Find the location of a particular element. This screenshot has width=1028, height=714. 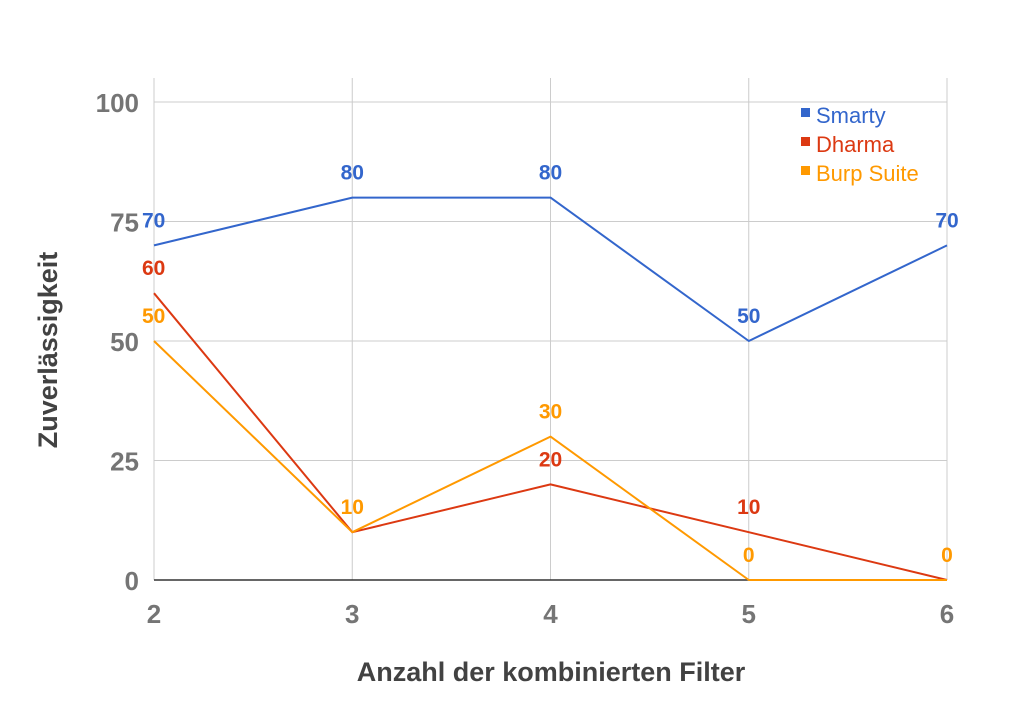

legend-swatch-dharma is located at coordinates (805, 141).